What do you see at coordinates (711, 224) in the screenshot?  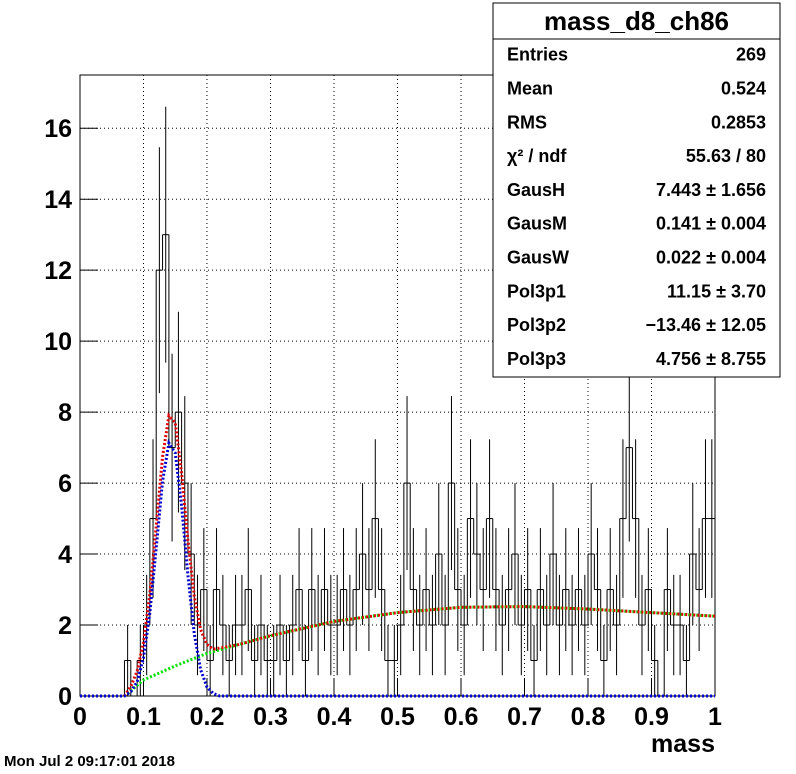 I see `stats-value: 0.141 ± 0.004` at bounding box center [711, 224].